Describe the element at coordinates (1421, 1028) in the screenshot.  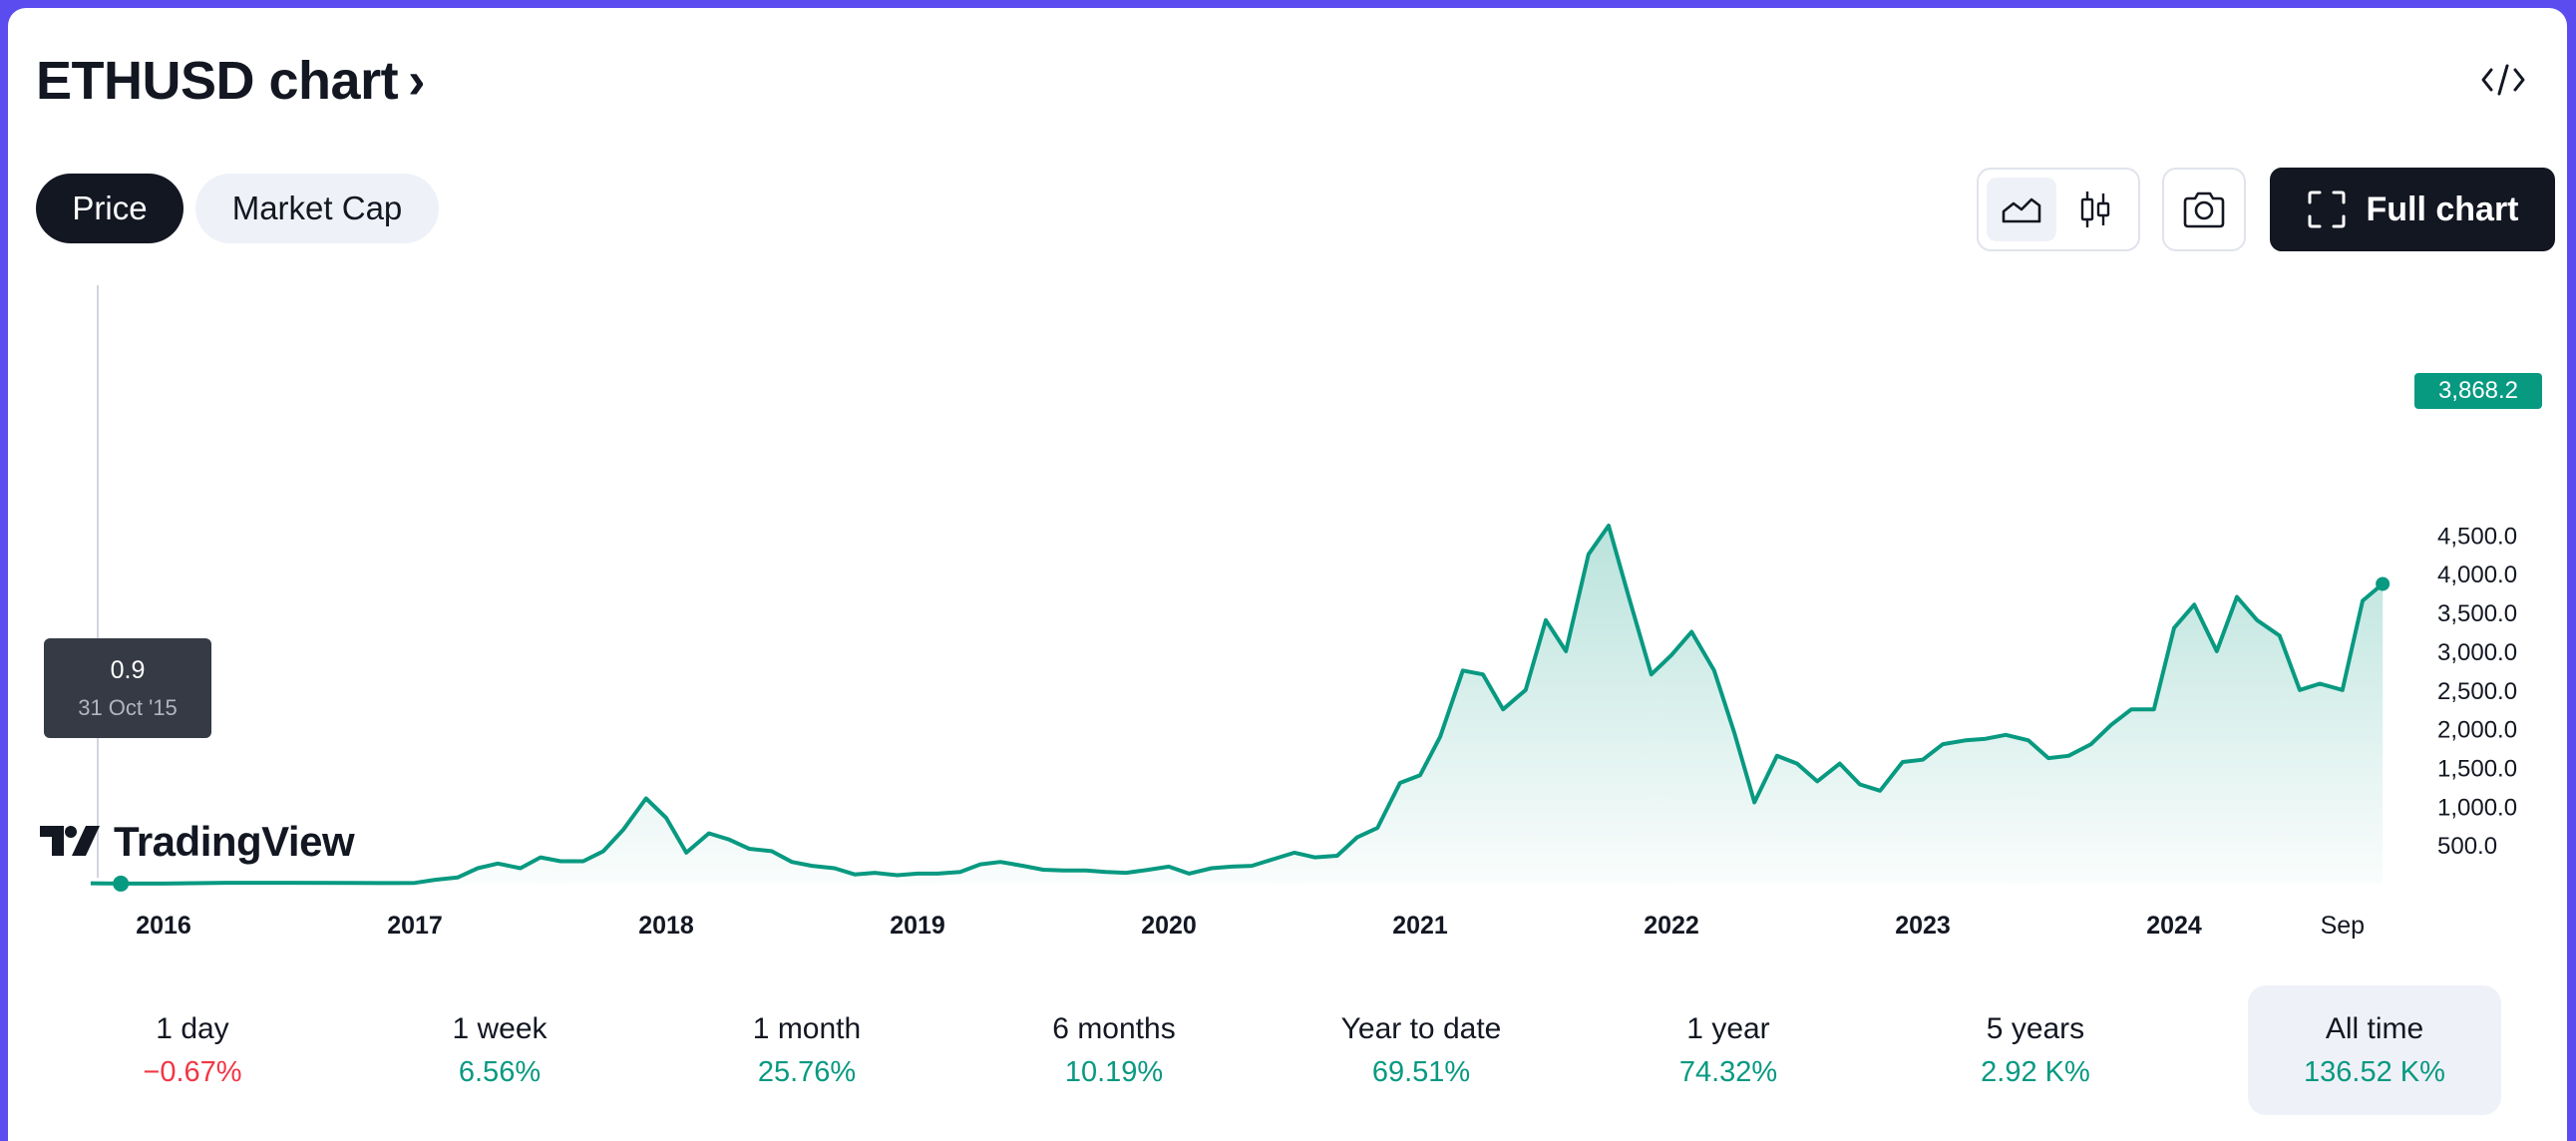
I see `period-label: Year to date` at that location.